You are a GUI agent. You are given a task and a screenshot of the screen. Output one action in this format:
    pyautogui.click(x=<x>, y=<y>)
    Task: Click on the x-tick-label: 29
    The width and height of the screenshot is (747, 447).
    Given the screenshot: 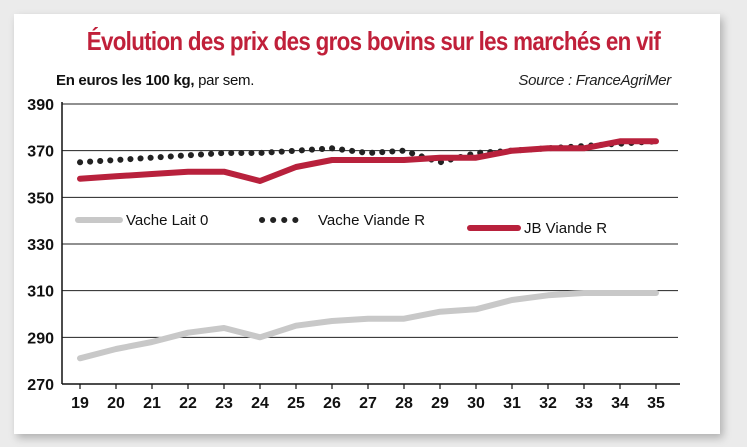 What is the action you would take?
    pyautogui.click(x=440, y=403)
    